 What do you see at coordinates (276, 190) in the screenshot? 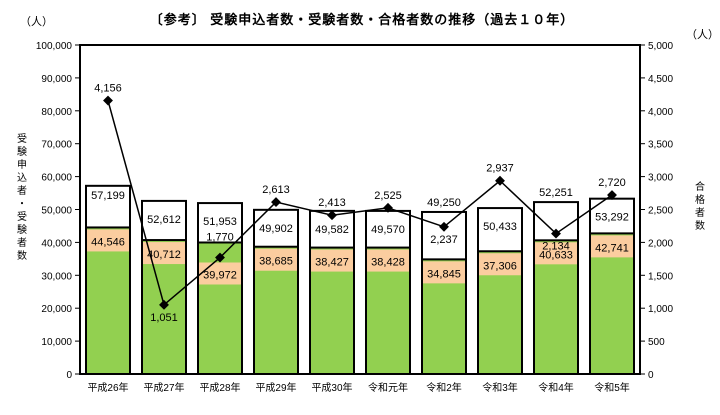
I see `passers-label: 2,613` at bounding box center [276, 190].